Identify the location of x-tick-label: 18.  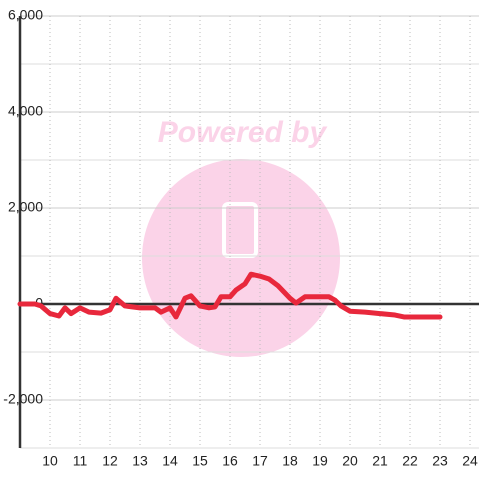
(290, 461).